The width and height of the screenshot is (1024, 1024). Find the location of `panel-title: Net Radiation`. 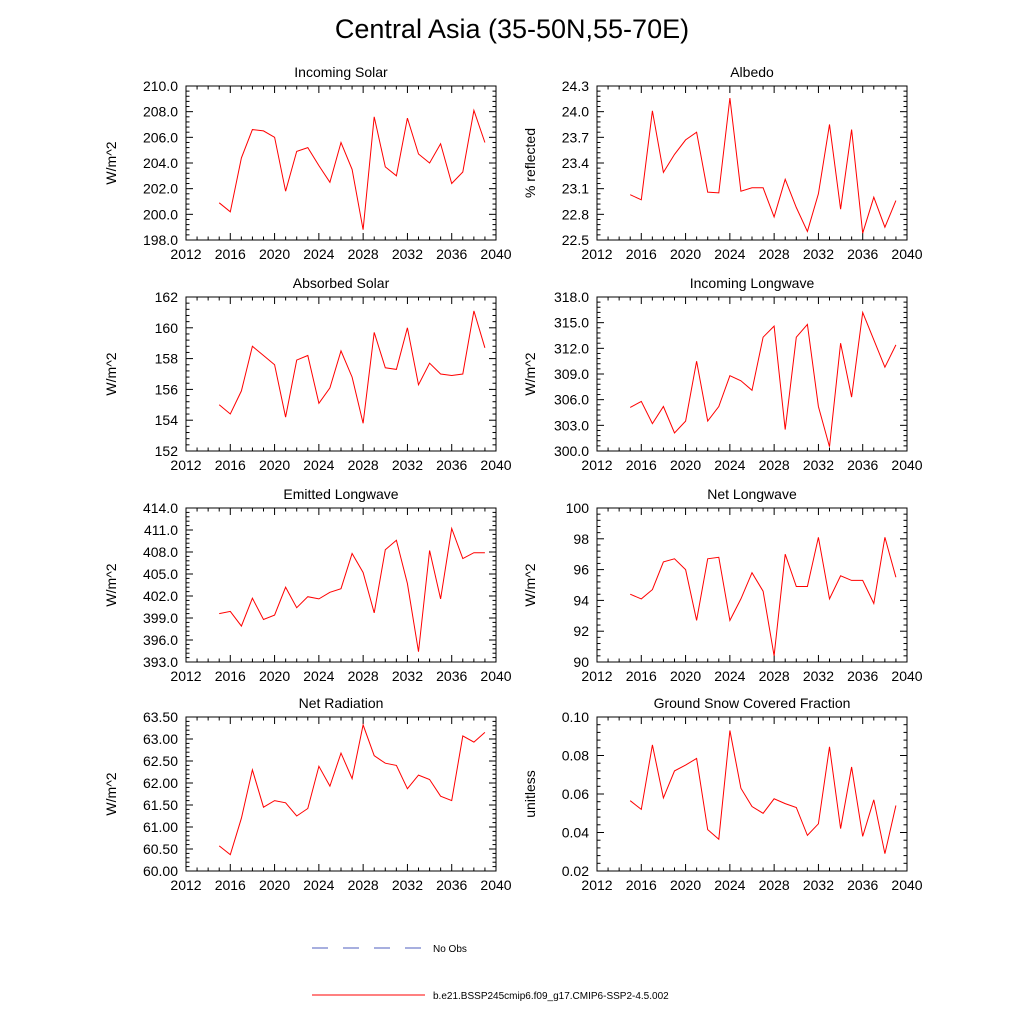

panel-title: Net Radiation is located at coordinates (341, 703).